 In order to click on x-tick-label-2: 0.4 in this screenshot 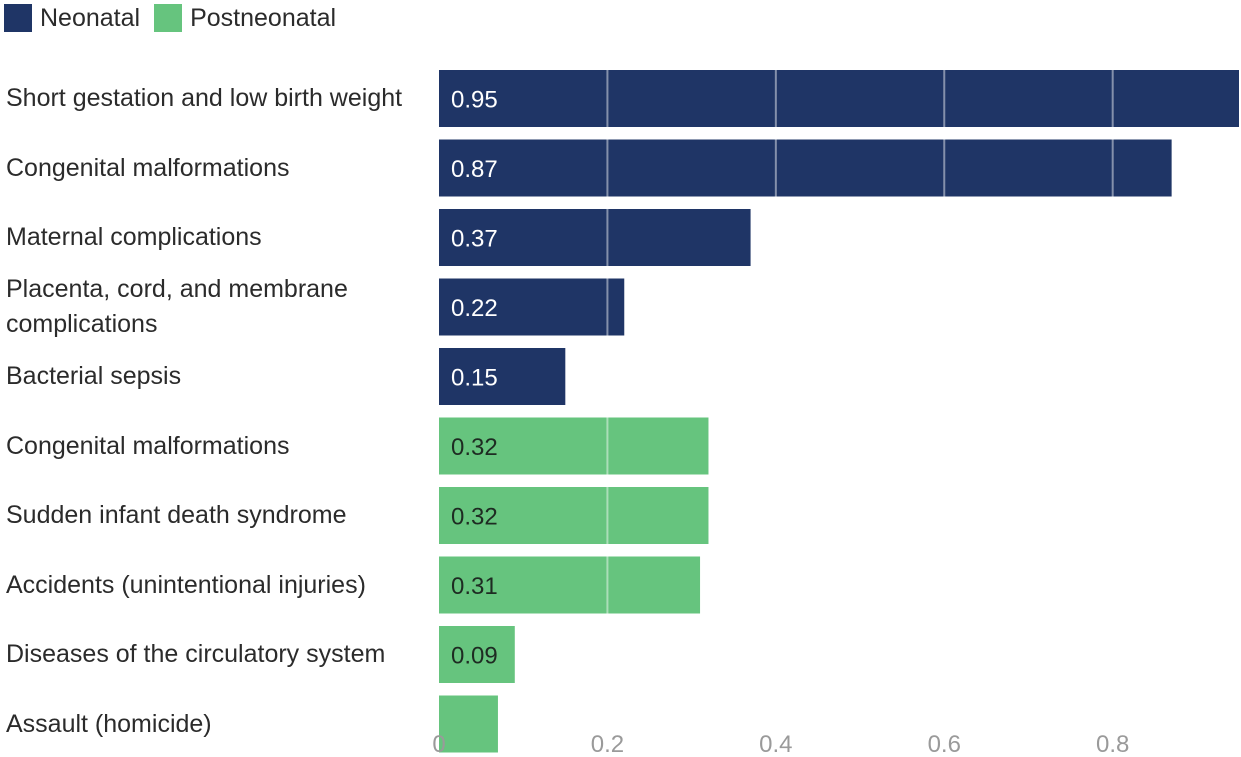, I will do `click(775, 744)`.